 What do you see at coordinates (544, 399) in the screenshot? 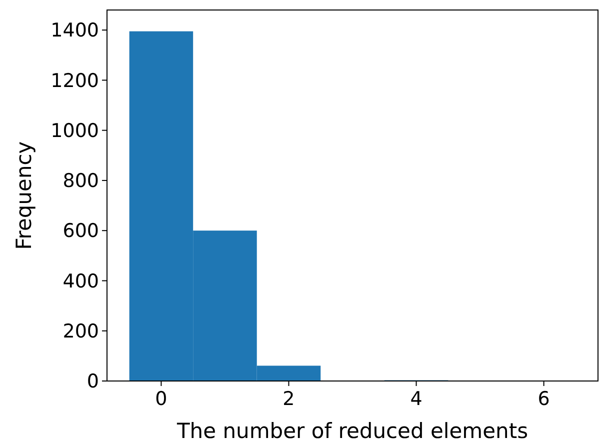
I see `x-tick-label: 6` at bounding box center [544, 399].